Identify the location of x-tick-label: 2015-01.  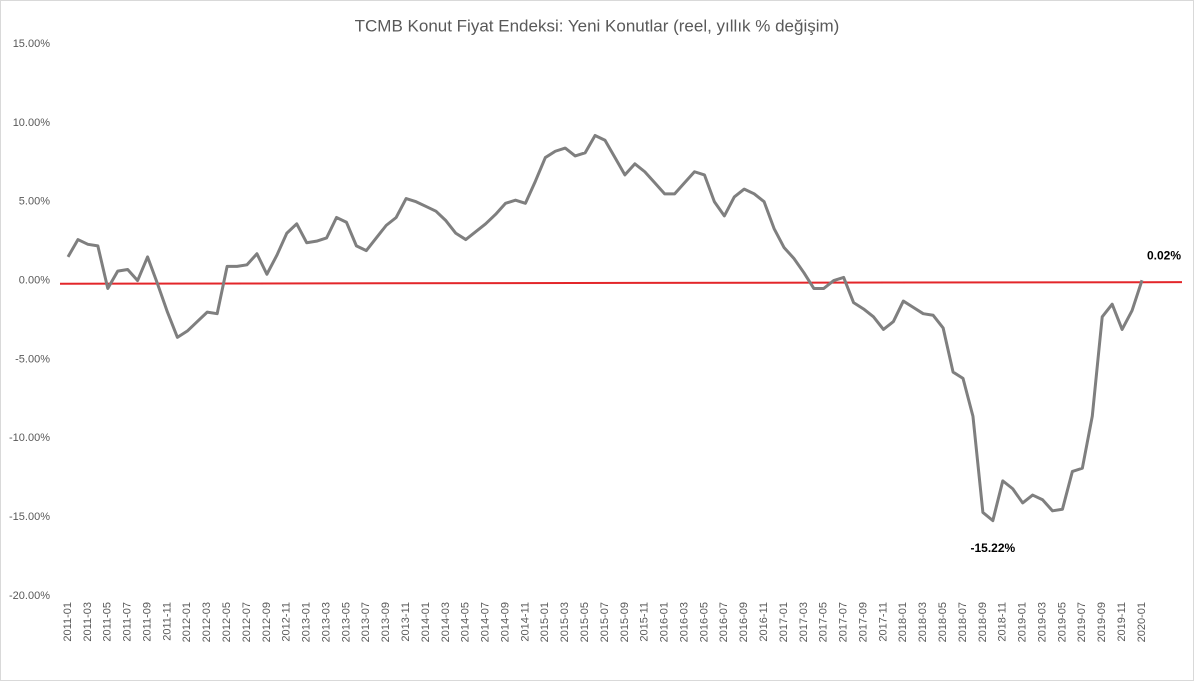
(545, 622).